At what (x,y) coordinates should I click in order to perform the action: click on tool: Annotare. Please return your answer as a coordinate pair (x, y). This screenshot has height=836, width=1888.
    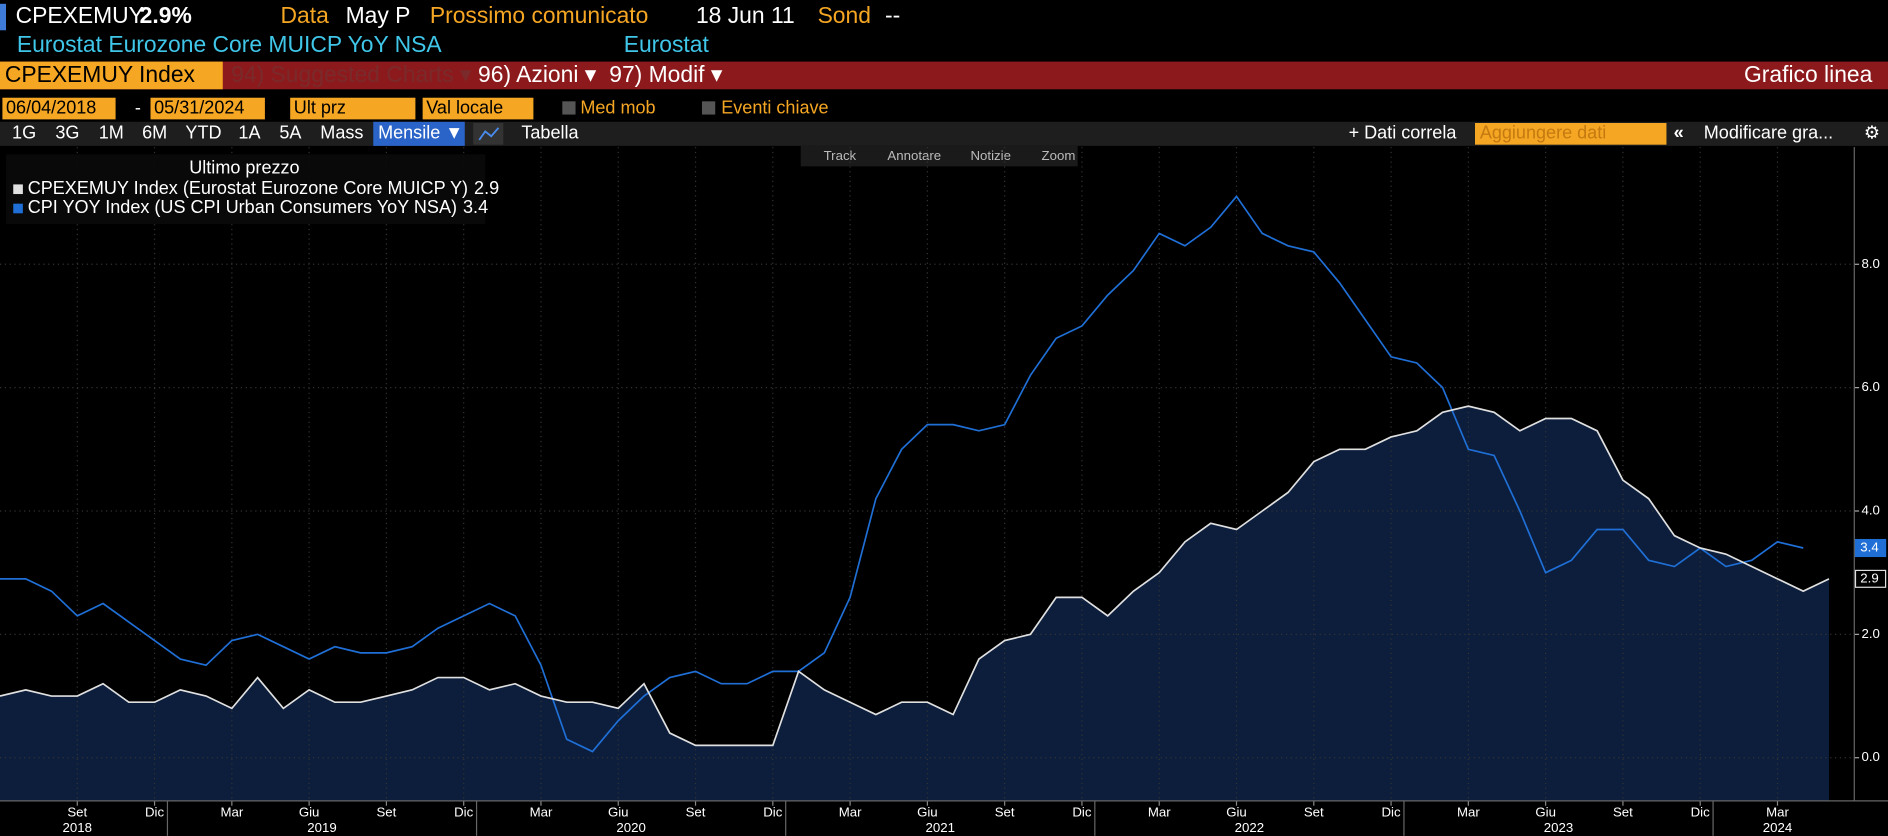
    Looking at the image, I should click on (914, 155).